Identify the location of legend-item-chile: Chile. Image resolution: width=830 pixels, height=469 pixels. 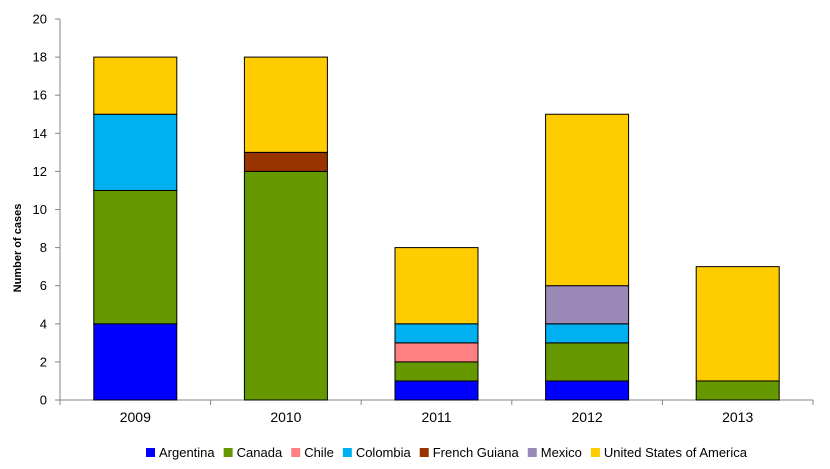
(312, 452).